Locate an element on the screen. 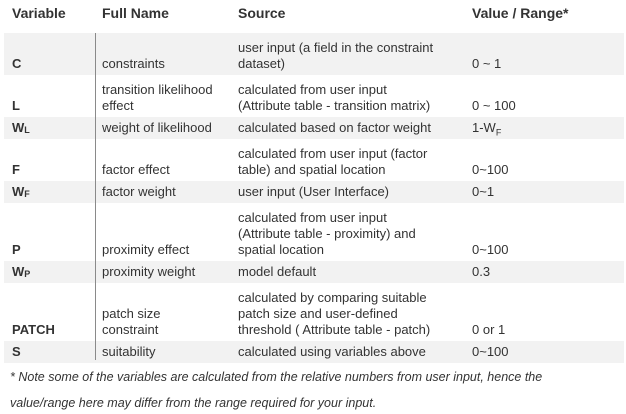 The width and height of the screenshot is (626, 414). full-name-cell: factor weight is located at coordinates (139, 191).